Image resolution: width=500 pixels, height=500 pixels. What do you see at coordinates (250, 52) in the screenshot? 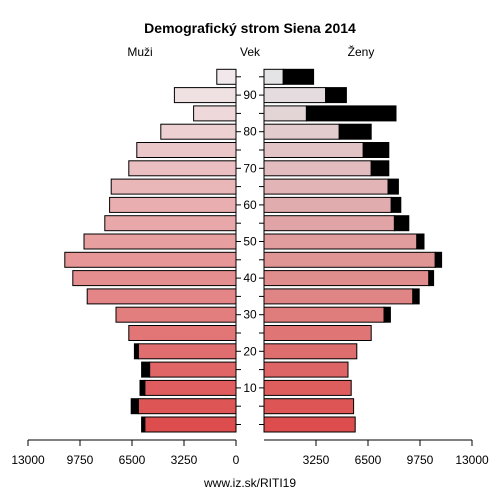
I see `age-axis-label: Vek` at bounding box center [250, 52].